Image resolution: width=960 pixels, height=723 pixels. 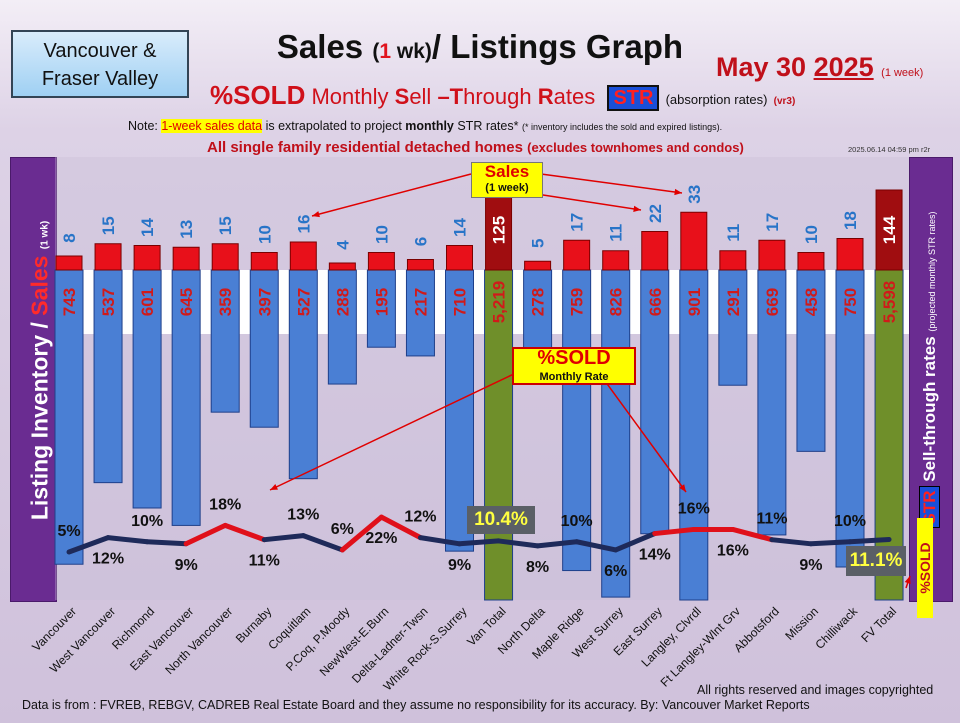 What do you see at coordinates (100, 51) in the screenshot?
I see `region-line-1: Vancouver &` at bounding box center [100, 51].